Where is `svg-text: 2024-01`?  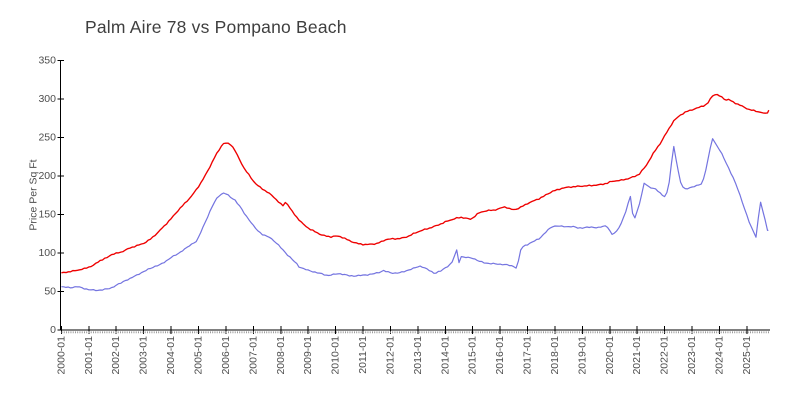 svg-text: 2024-01 is located at coordinates (720, 355).